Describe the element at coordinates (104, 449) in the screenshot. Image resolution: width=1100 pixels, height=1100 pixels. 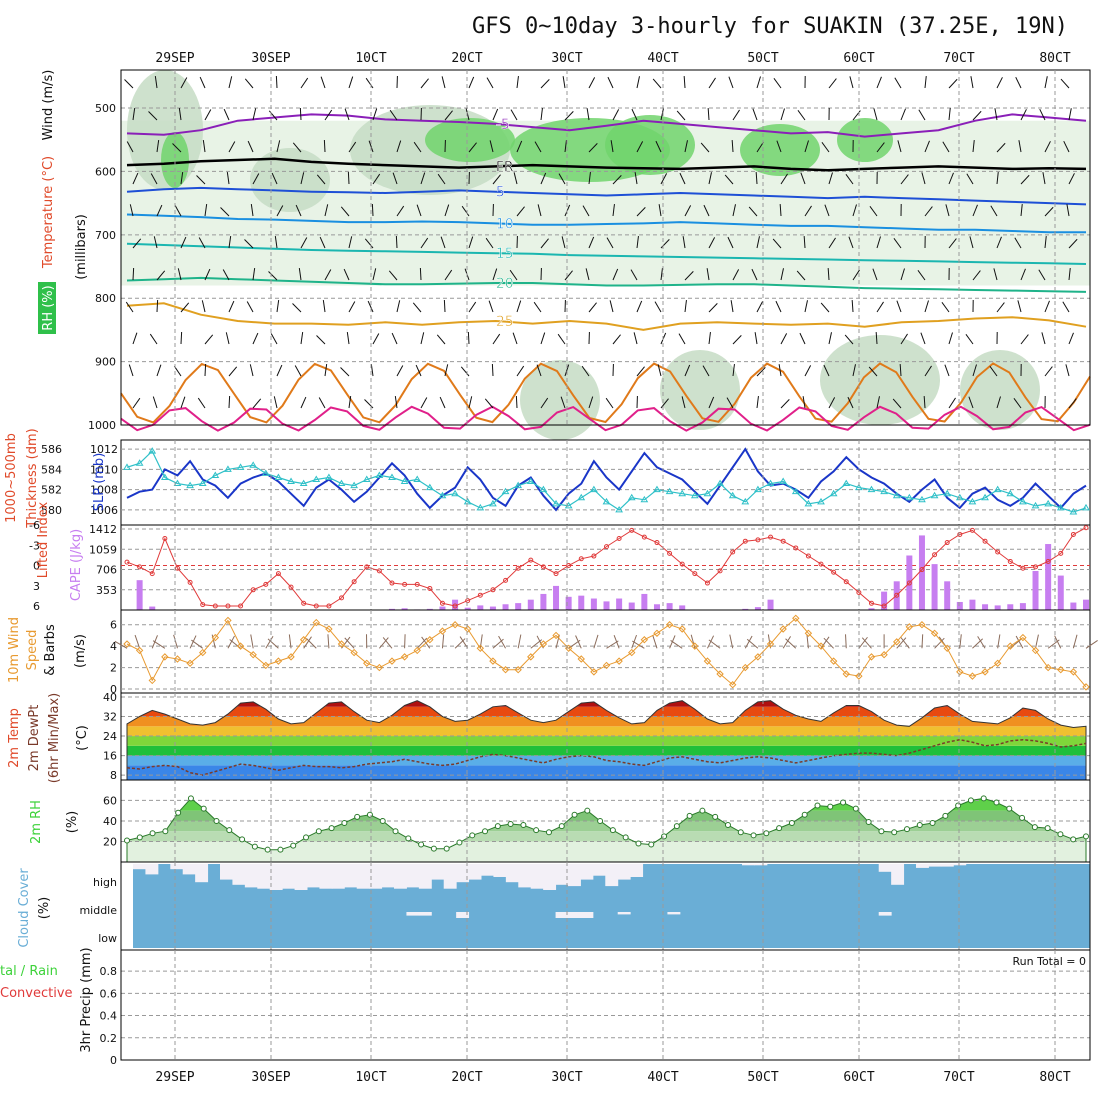
I see `slp-tick: 1012` at that location.